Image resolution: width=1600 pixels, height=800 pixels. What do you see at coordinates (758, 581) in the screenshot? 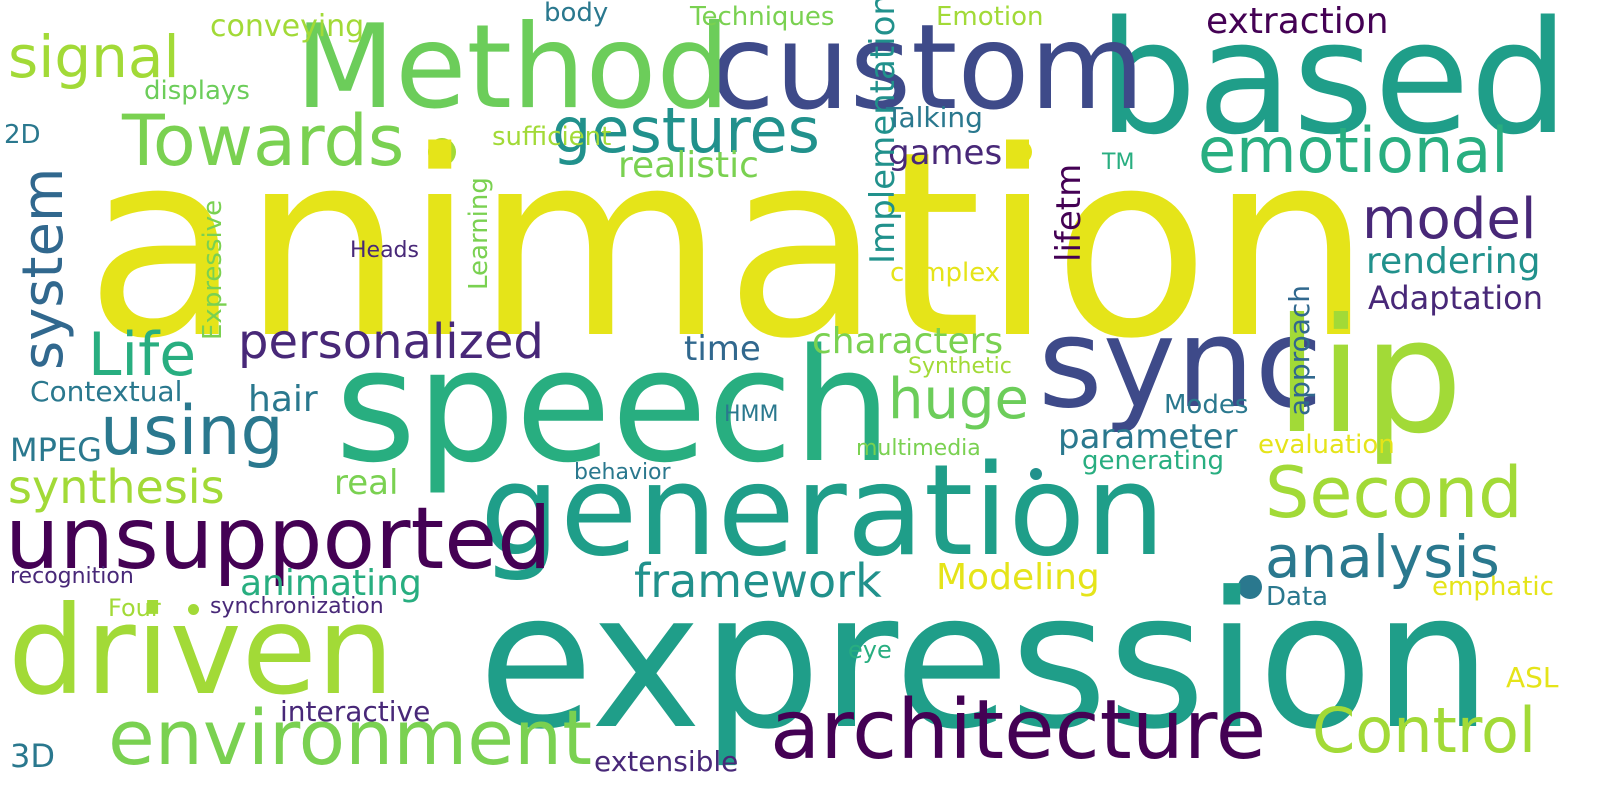
I see `word-framework: framework` at bounding box center [758, 581].